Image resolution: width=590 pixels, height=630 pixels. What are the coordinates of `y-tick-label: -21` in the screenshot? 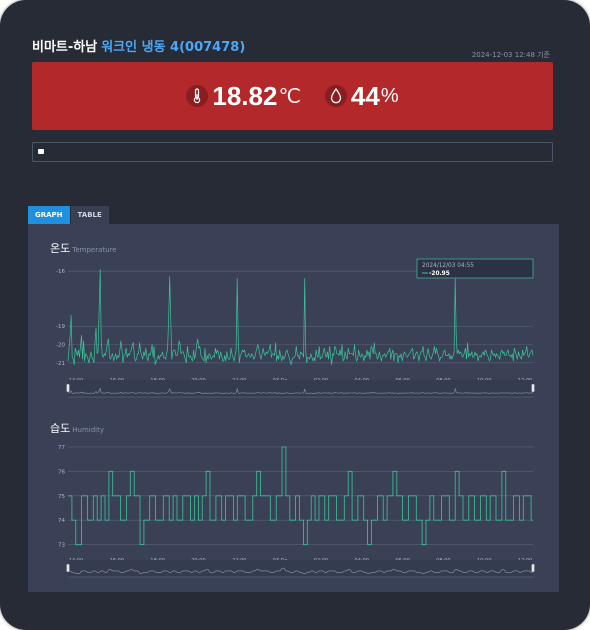 It's located at (60, 364).